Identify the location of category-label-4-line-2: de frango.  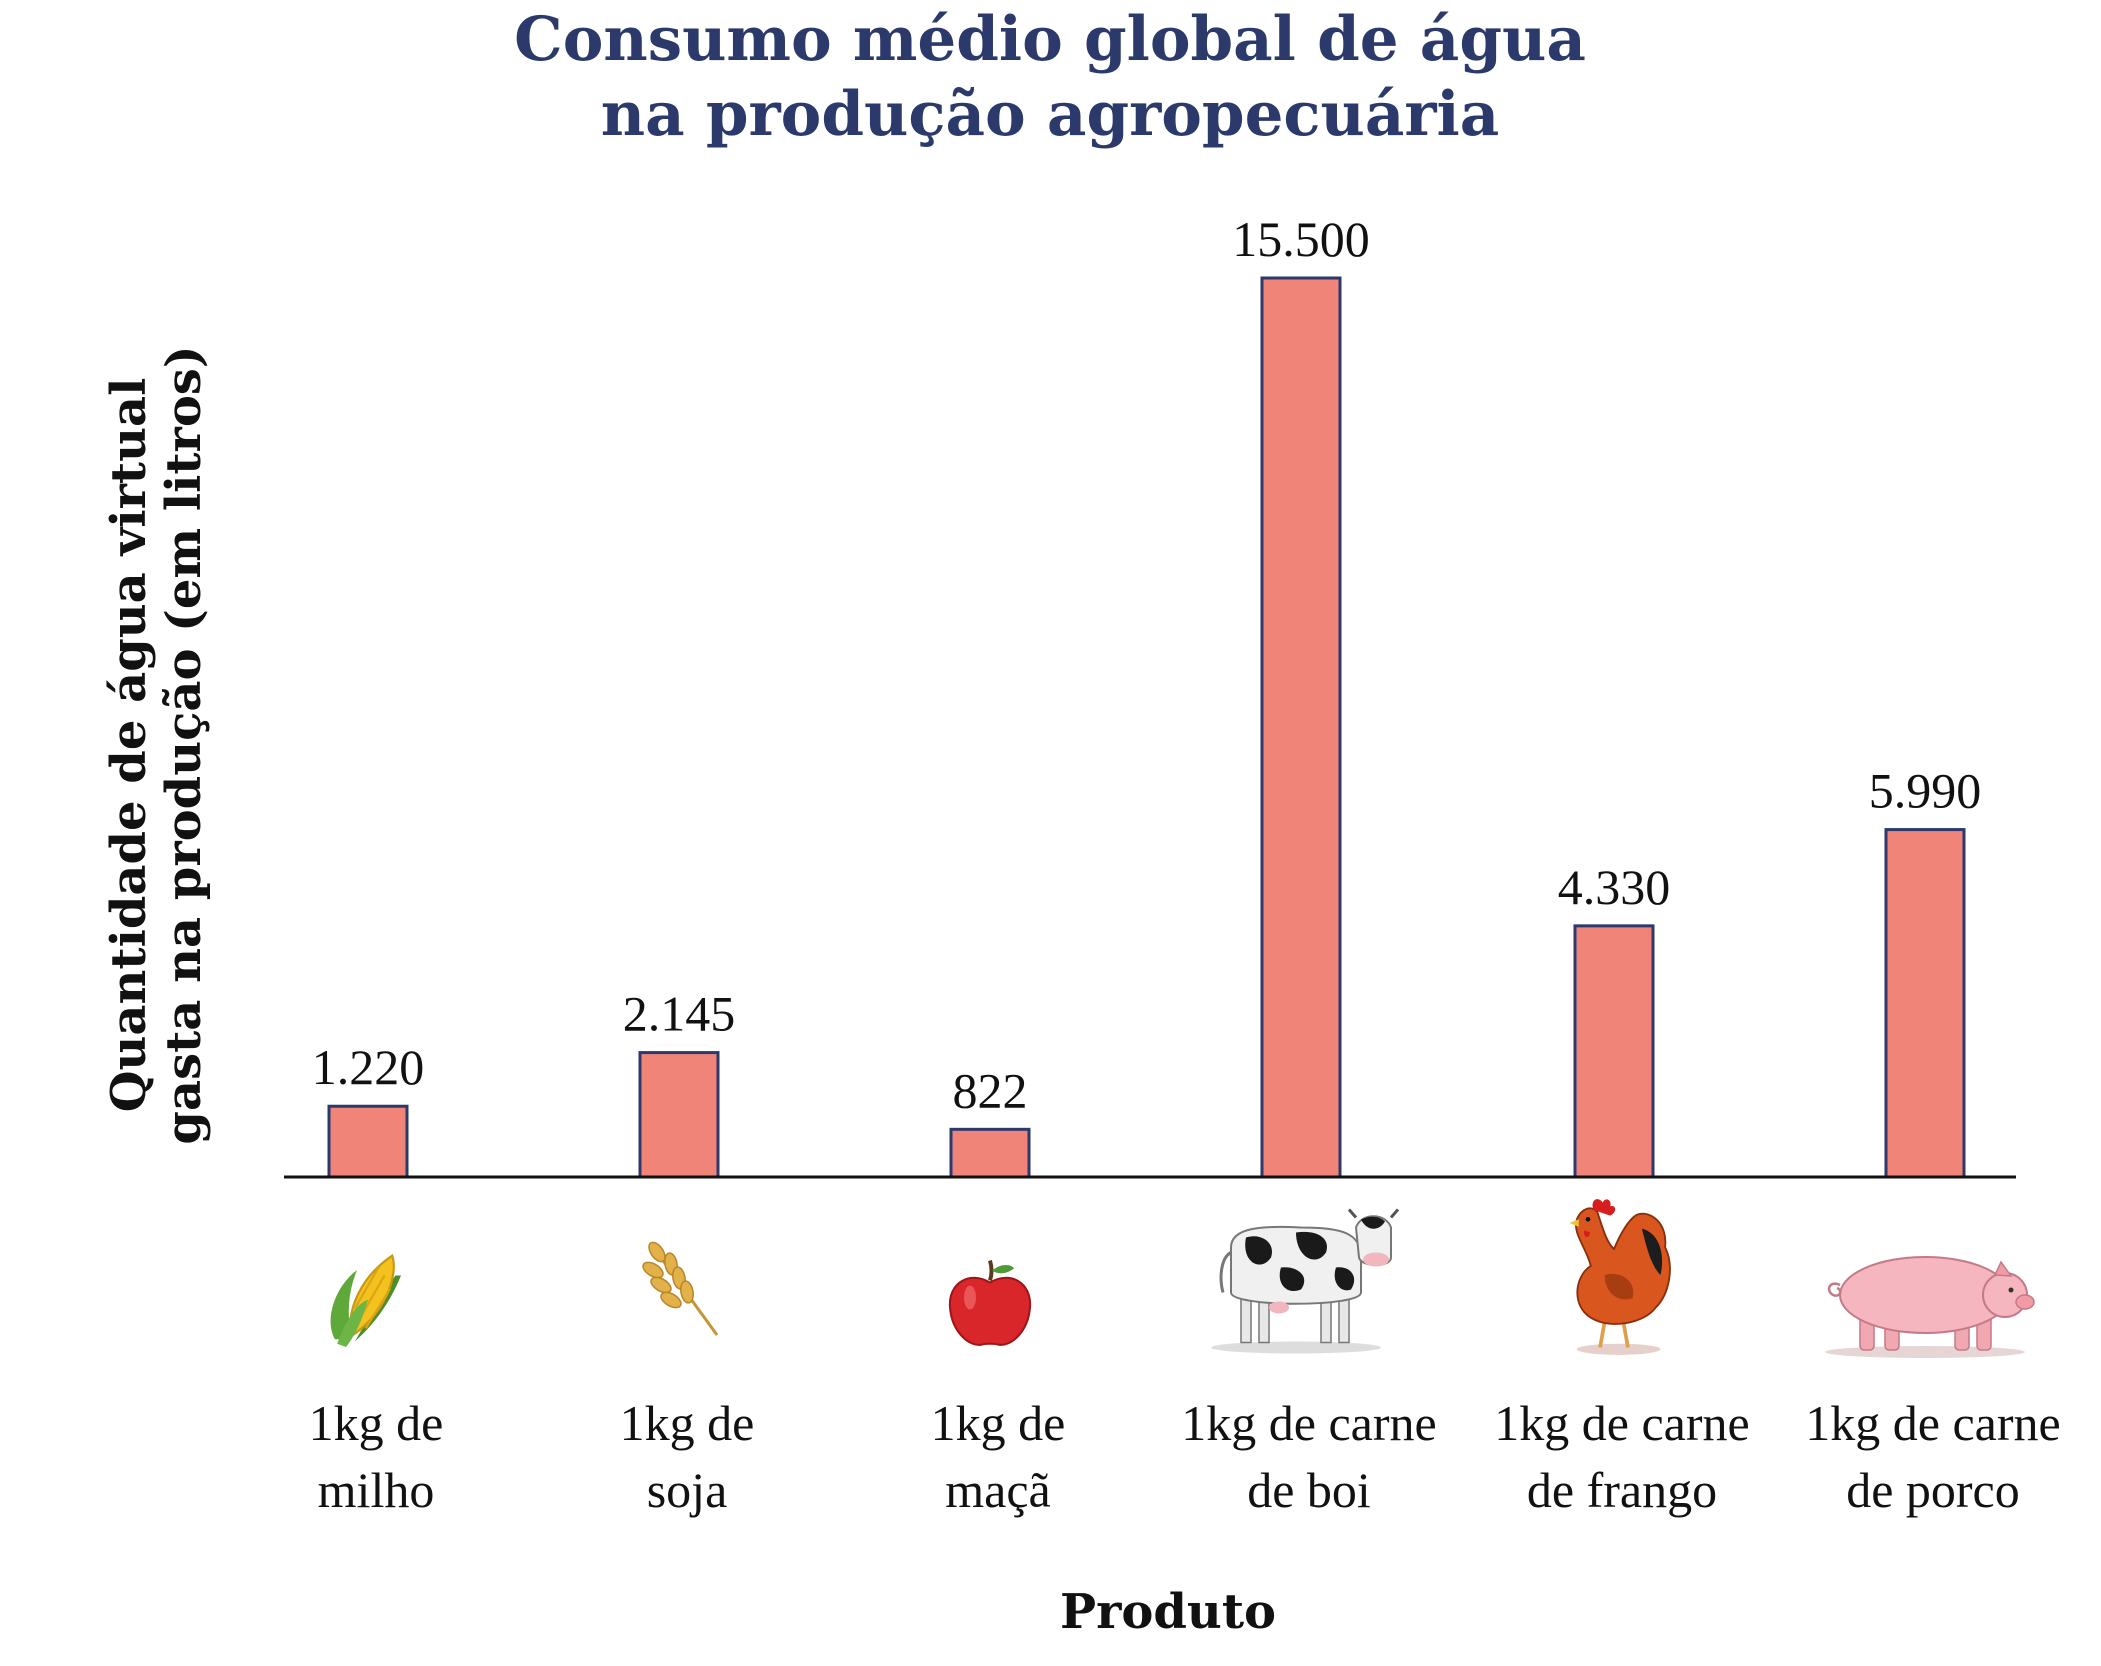
(1622, 1490).